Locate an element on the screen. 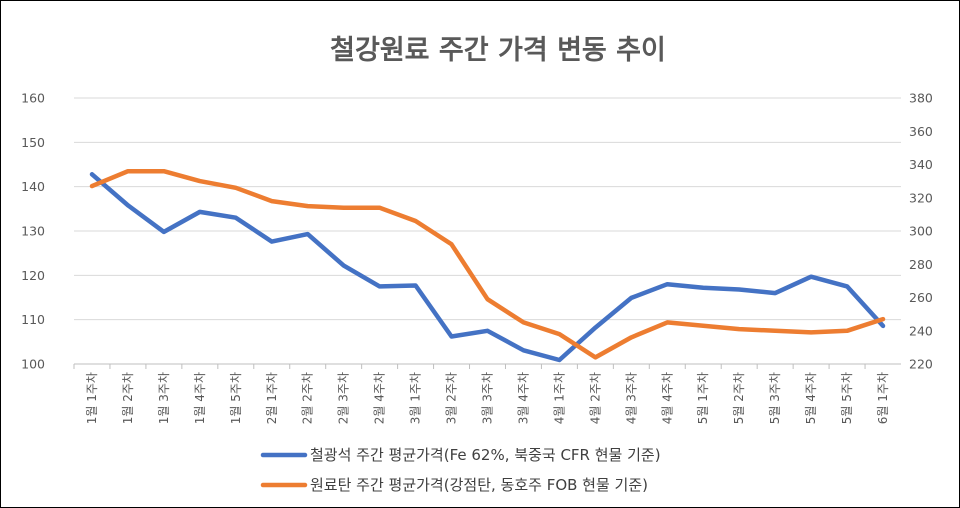 This screenshot has height=508, width=960. x-tick-label: 1월 1주차 is located at coordinates (92, 398).